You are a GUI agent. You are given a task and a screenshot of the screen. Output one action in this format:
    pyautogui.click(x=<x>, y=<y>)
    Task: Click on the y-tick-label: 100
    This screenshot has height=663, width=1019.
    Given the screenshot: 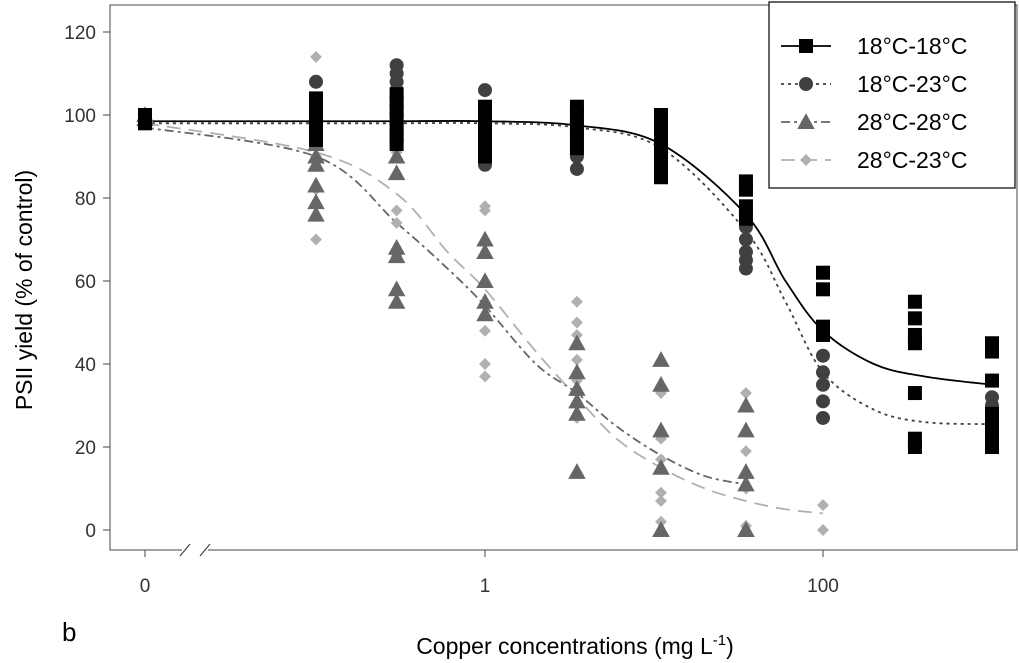 What is the action you would take?
    pyautogui.click(x=80, y=116)
    